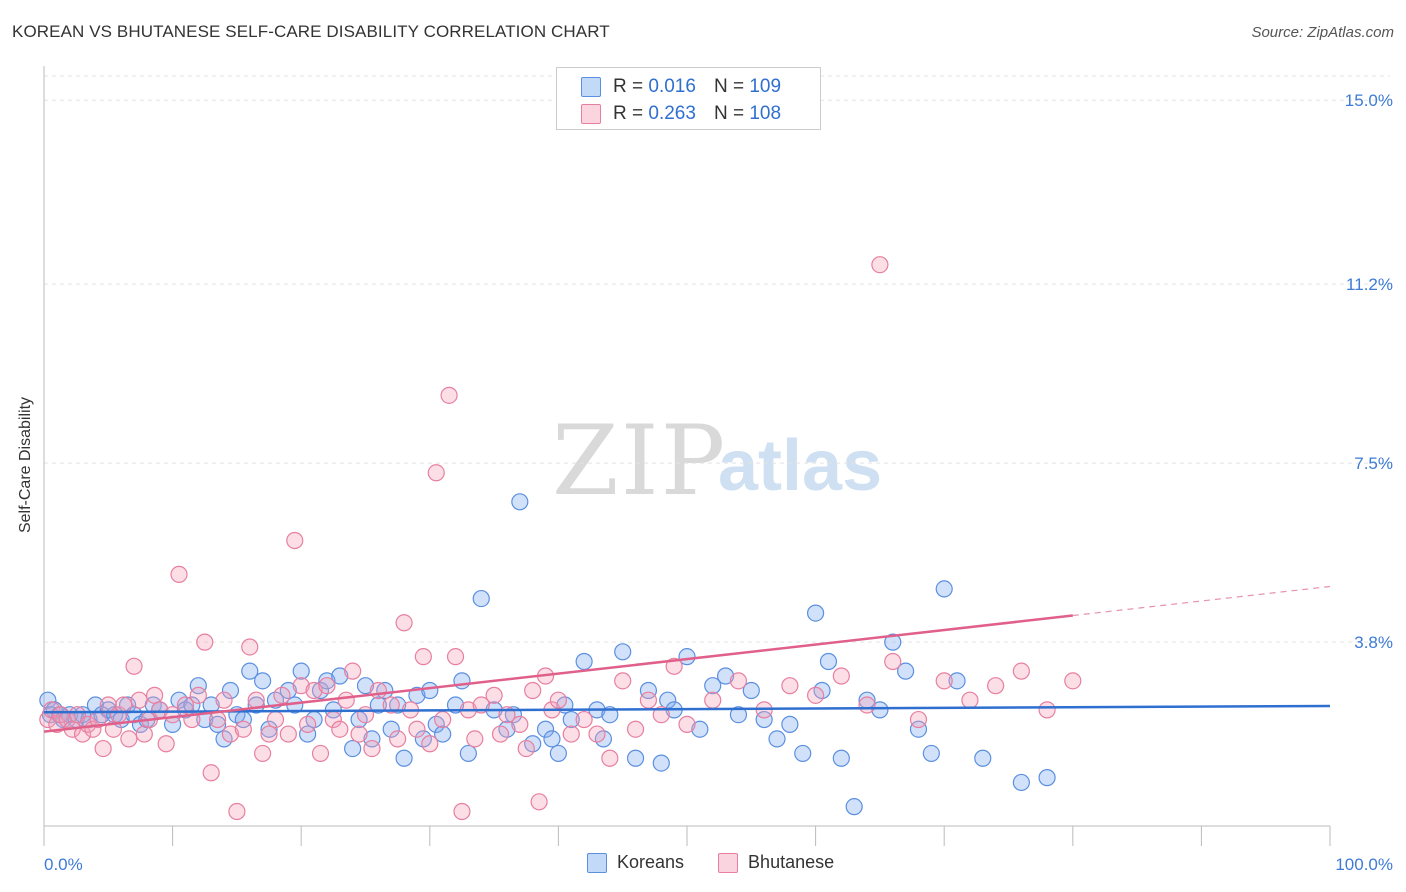 The image size is (1406, 892). Describe the element at coordinates (1201, 601) in the screenshot. I see `bhutanese-trendline-extension` at that location.